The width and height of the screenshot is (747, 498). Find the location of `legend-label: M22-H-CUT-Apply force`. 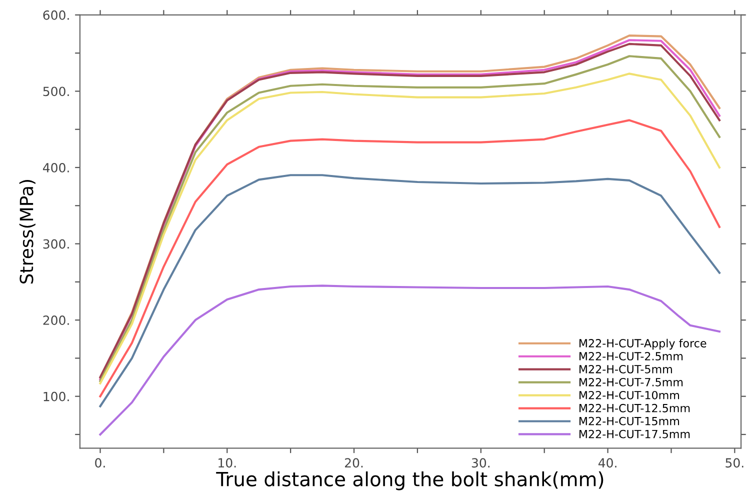

legend-label: M22-H-CUT-Apply force is located at coordinates (642, 344).